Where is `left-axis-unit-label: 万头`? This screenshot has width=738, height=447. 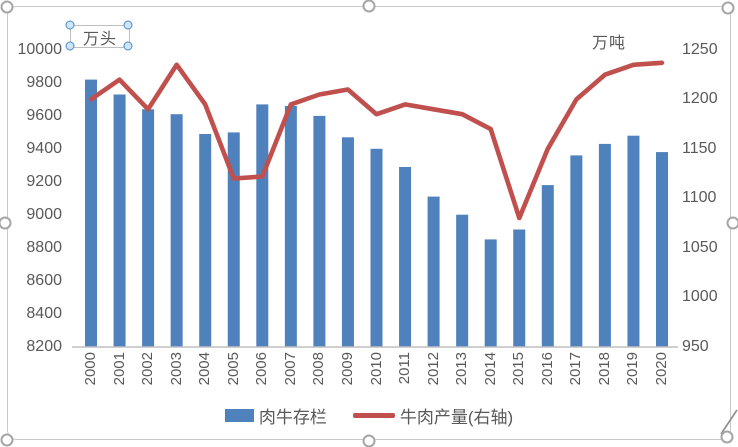 left-axis-unit-label: 万头 is located at coordinates (99, 39).